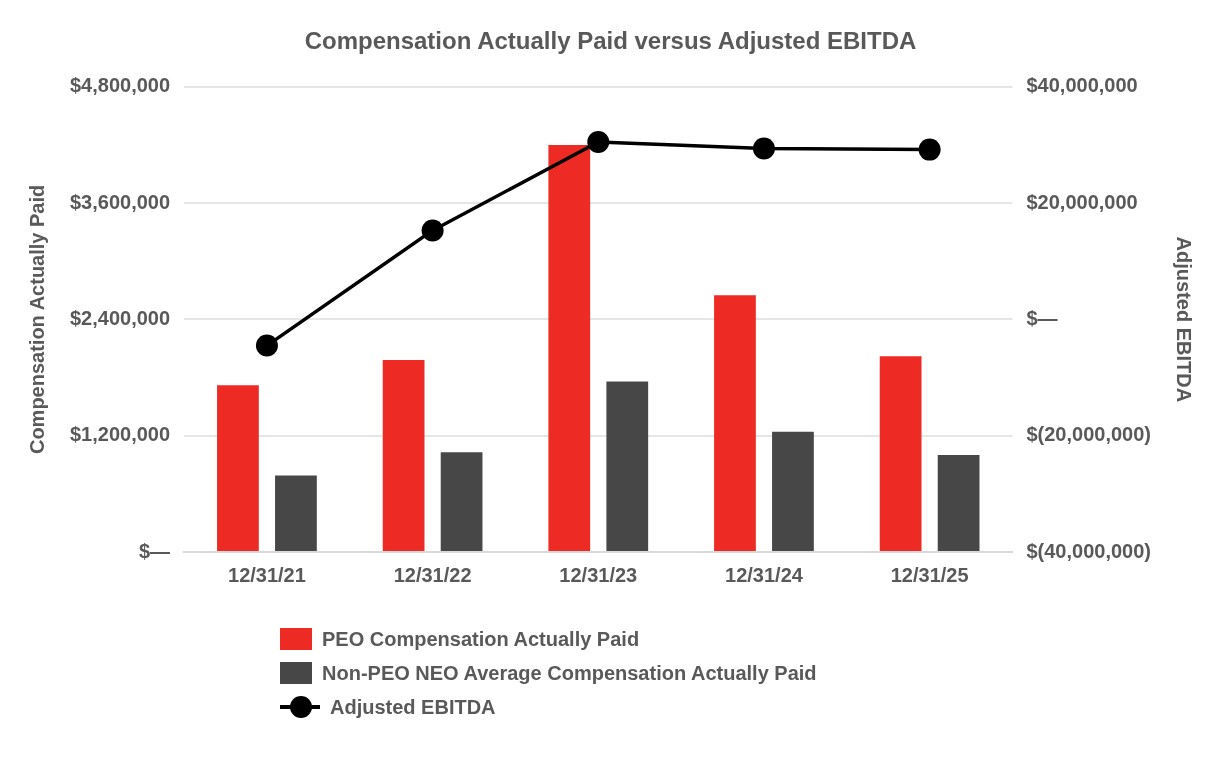 The width and height of the screenshot is (1226, 760). Describe the element at coordinates (1082, 201) in the screenshot. I see `y2-tick-label: $20,000,000` at that location.